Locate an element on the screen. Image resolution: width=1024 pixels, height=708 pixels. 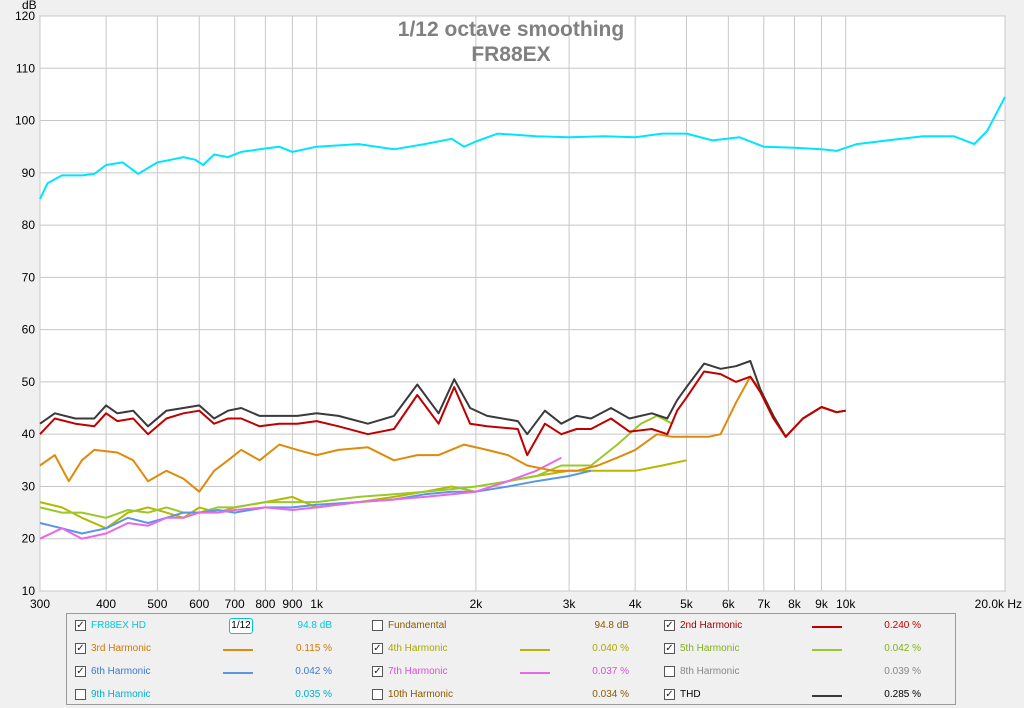
x-tick-label: 4k is located at coordinates (636, 604).